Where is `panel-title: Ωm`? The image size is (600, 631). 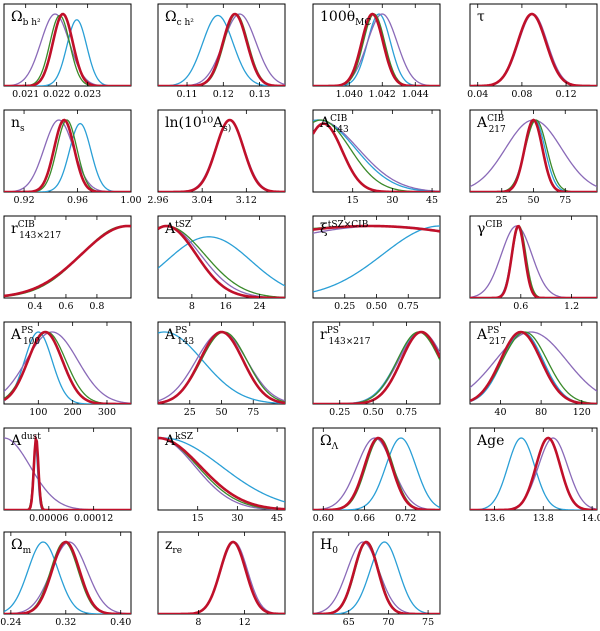 panel-title: Ωm is located at coordinates (21, 546).